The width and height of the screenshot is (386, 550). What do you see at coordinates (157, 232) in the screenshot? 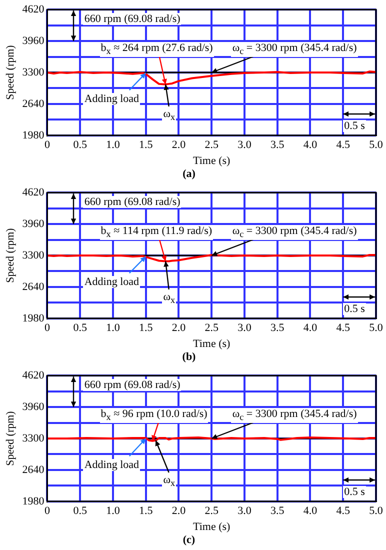
I see `annotation: b$_{x}$ ≈ 114 rpm (11.9 rad/s)` at bounding box center [157, 232].